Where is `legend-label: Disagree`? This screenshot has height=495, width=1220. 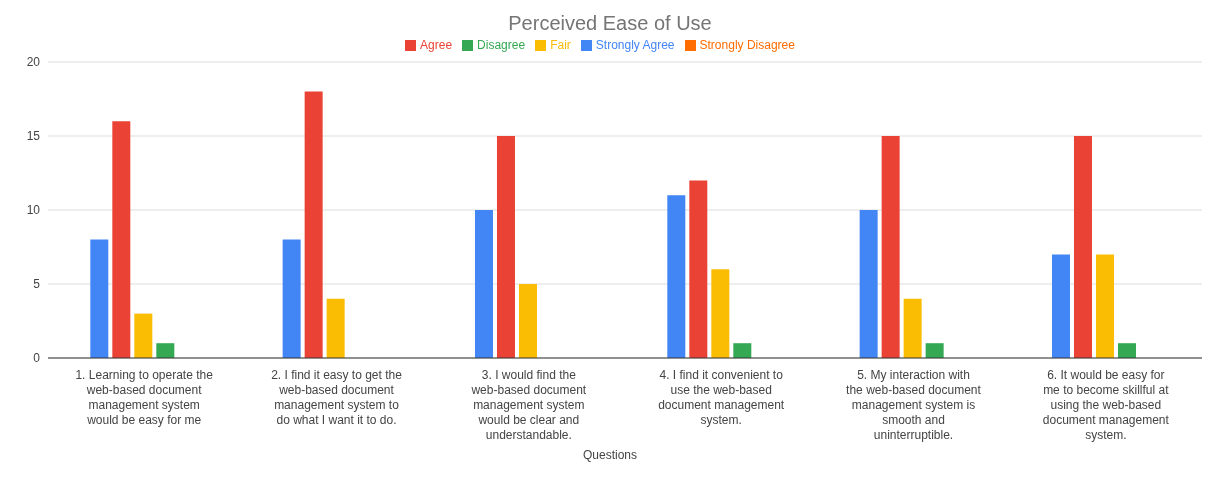
legend-label: Disagree is located at coordinates (501, 45).